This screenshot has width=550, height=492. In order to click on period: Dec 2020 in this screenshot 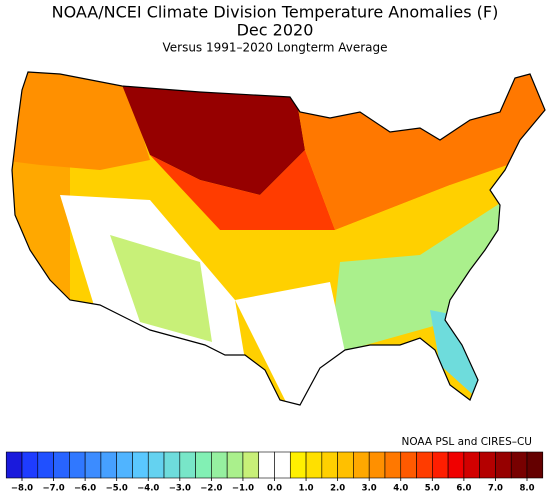, I will do `click(275, 30)`.